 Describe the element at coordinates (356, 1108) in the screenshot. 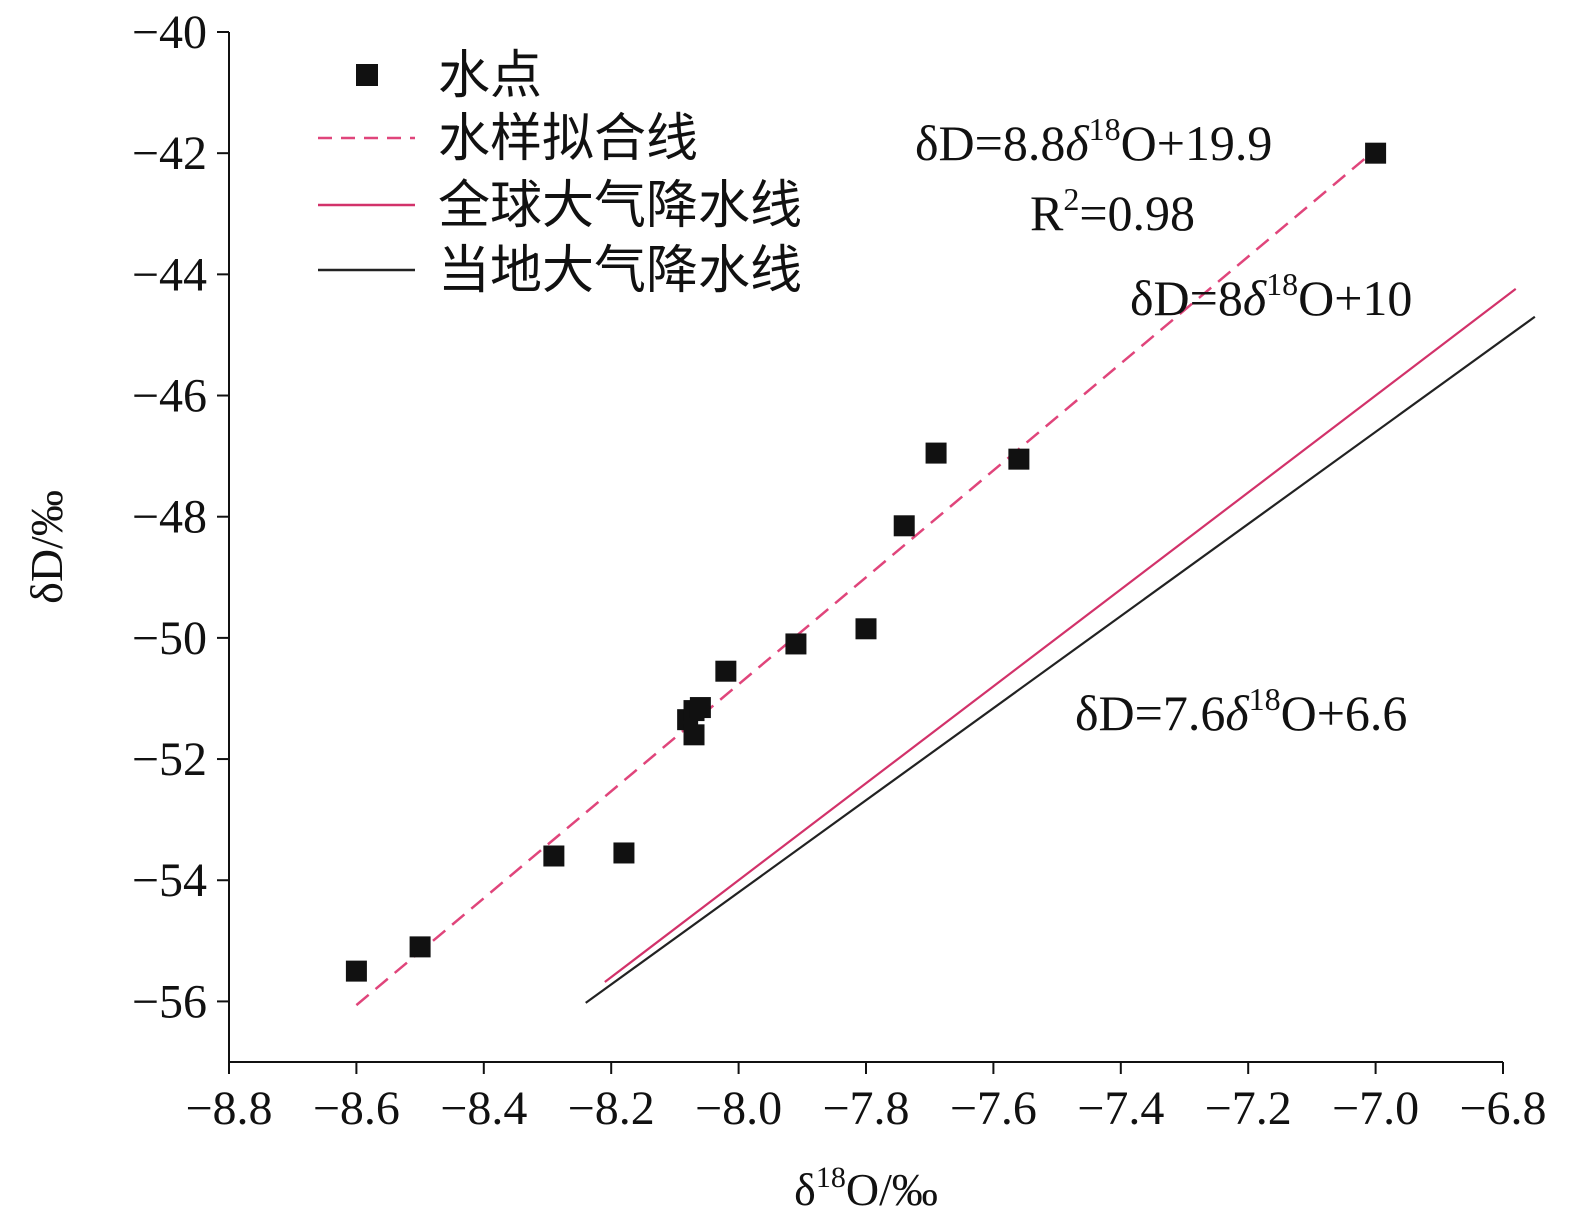

I see `x-tick-label: −8.6` at that location.